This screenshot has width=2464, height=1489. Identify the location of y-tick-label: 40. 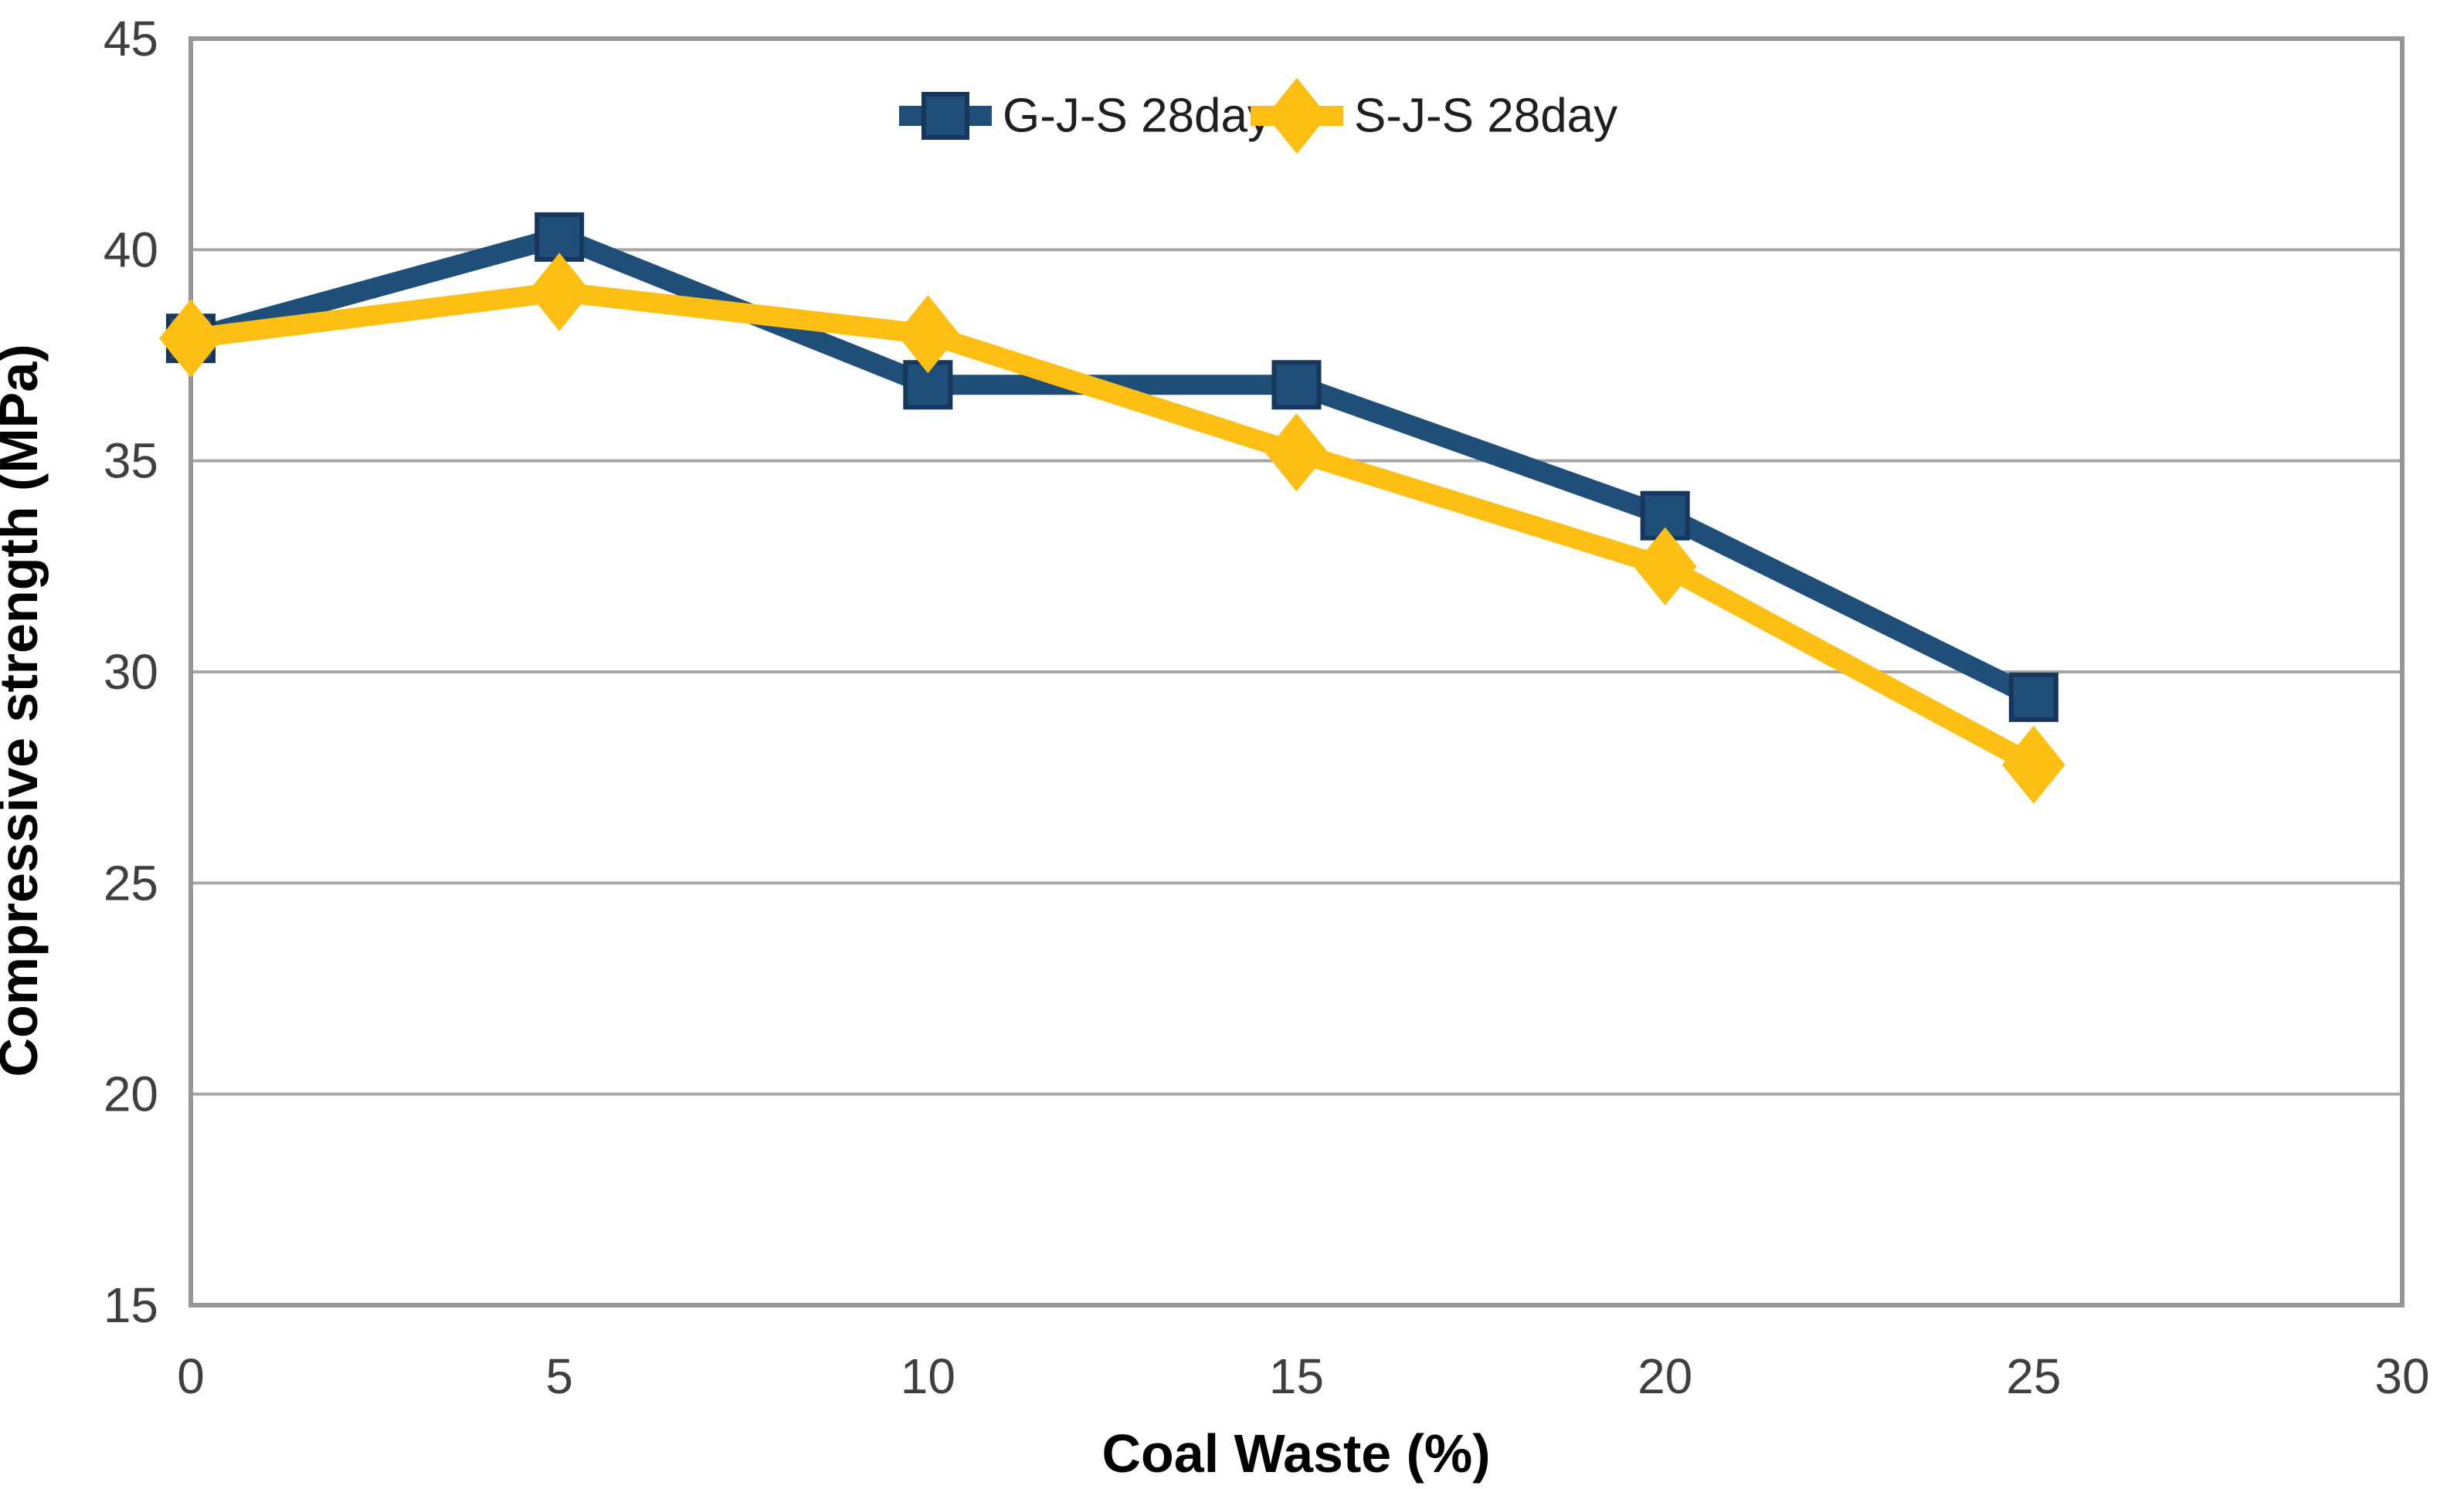
(131, 250).